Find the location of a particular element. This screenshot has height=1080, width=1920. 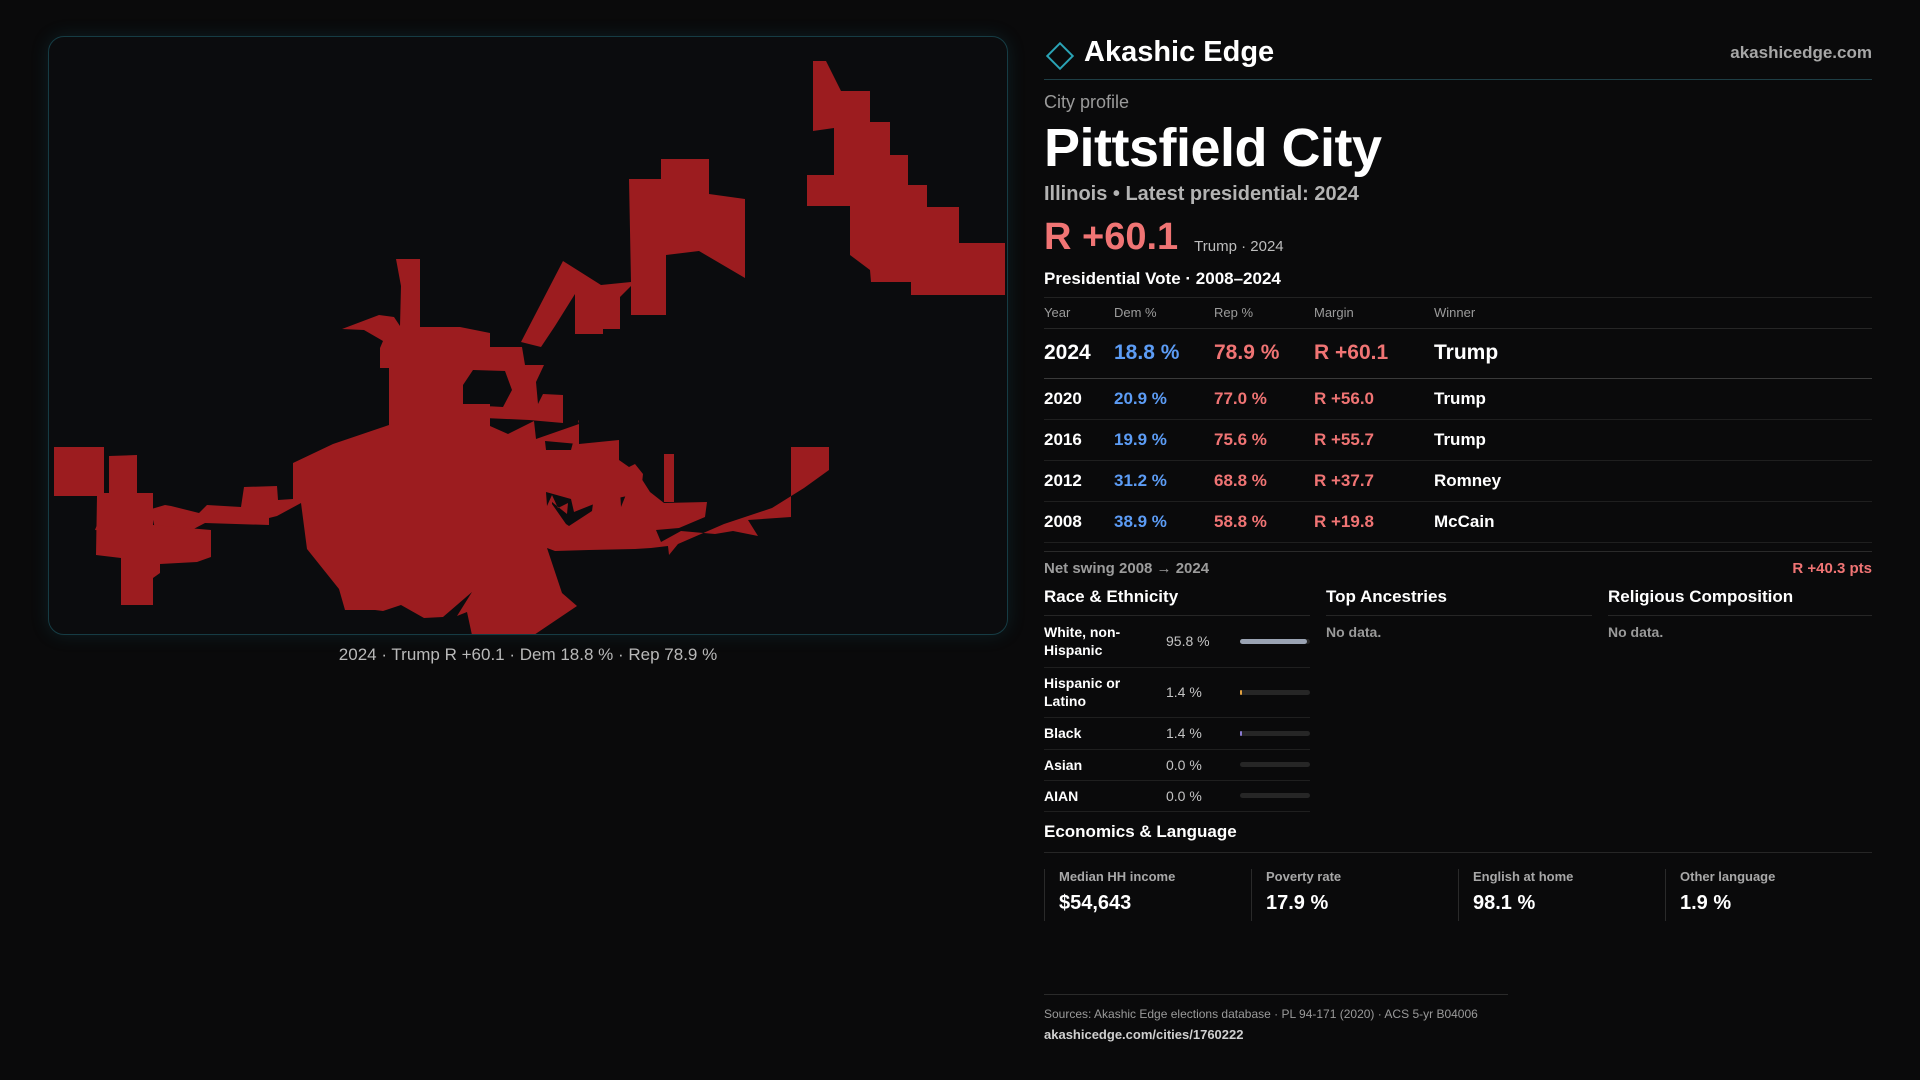

vote-dem: 38.9 % is located at coordinates (1164, 522).